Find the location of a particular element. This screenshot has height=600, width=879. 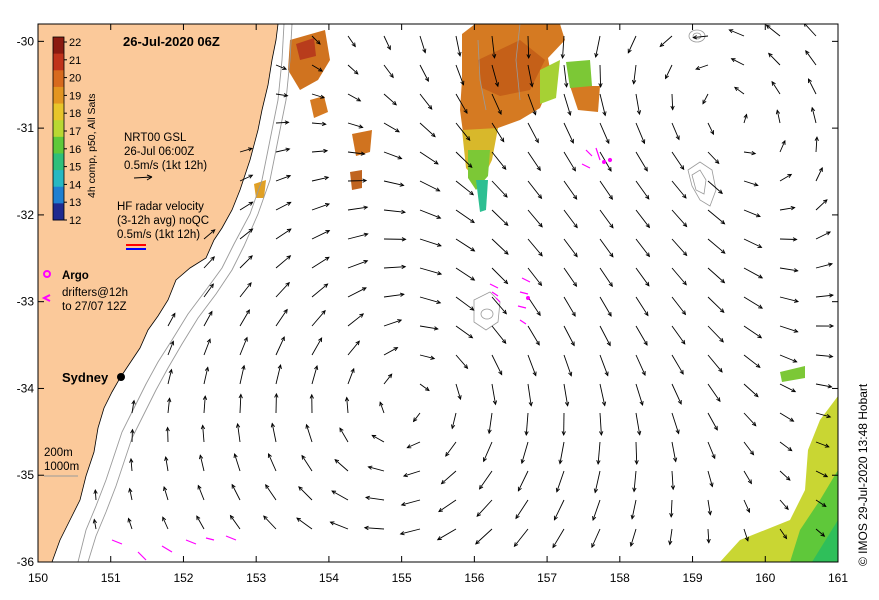

colorbar-tick-label: 13 is located at coordinates (75, 203).